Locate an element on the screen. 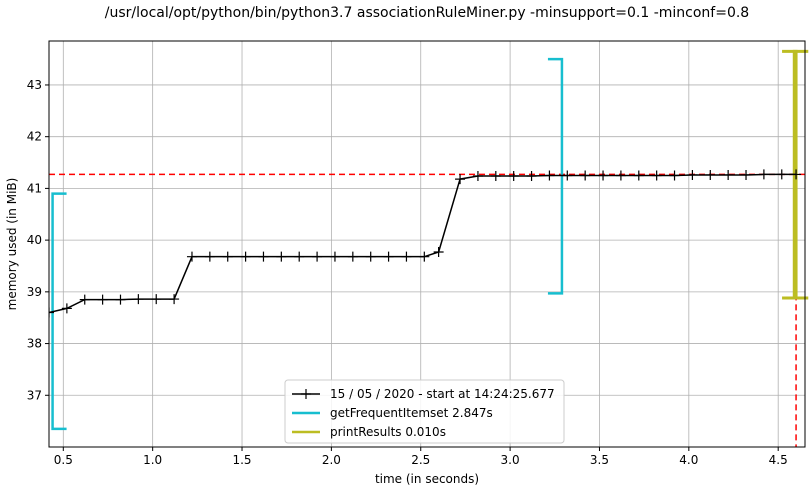 This screenshot has width=810, height=487. legend-box is located at coordinates (424, 411).